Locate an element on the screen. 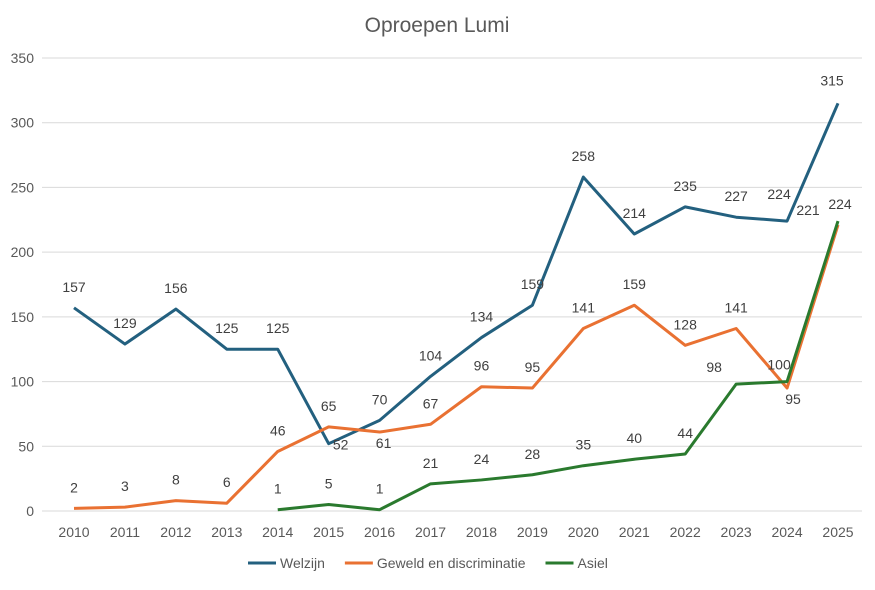 This screenshot has height=590, width=875. x-tick-label: 2015 is located at coordinates (328, 532).